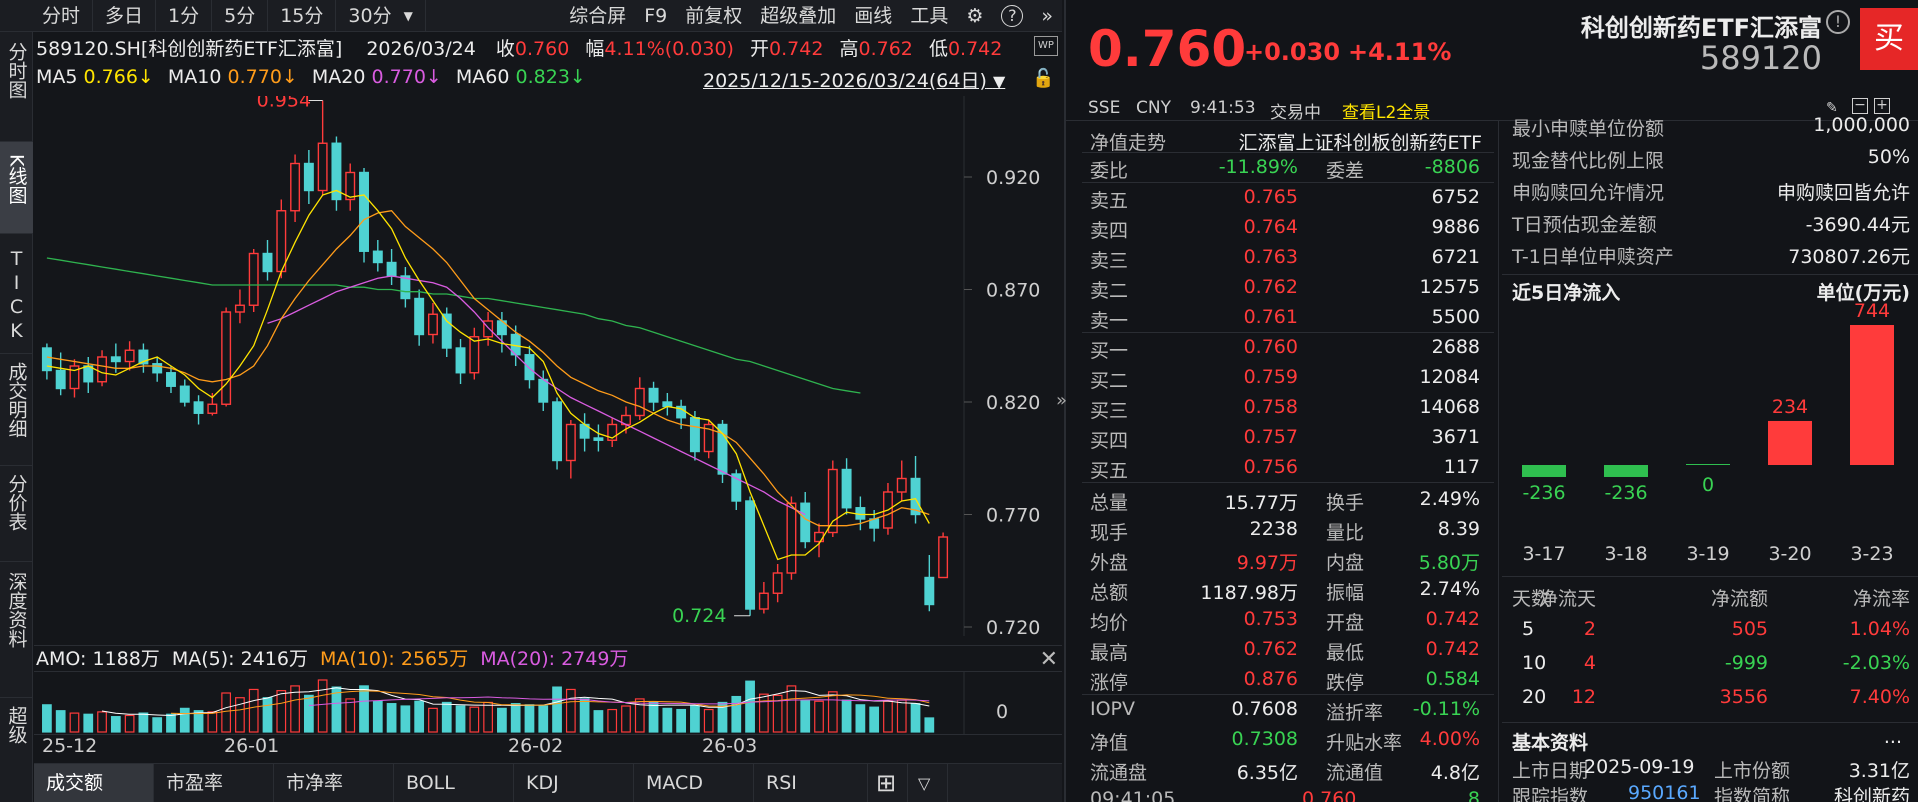  Describe the element at coordinates (1386, 113) in the screenshot. I see `l2-link: 查看L2全景` at that location.